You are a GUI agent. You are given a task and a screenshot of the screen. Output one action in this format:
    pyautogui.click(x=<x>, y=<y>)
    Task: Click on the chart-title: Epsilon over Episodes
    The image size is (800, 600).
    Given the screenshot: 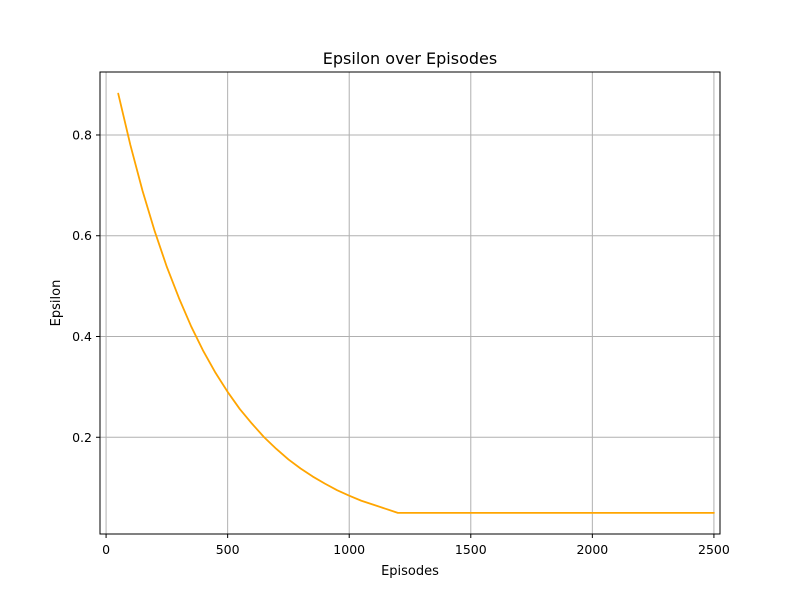 What is the action you would take?
    pyautogui.click(x=410, y=58)
    